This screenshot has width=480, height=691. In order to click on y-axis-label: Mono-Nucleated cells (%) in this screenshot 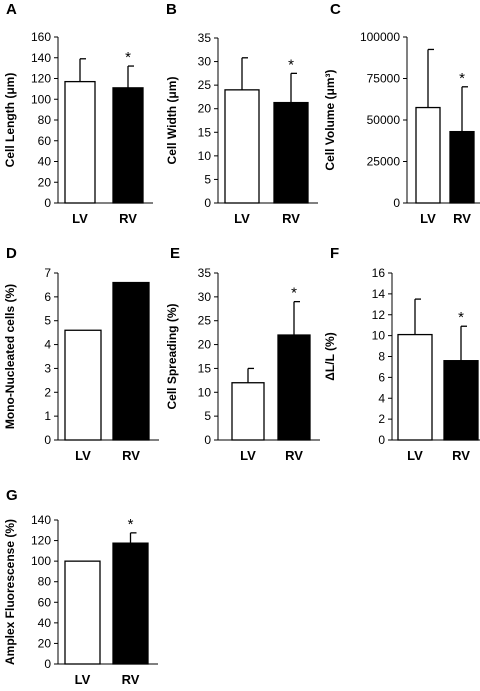, I will do `click(10, 356)`.